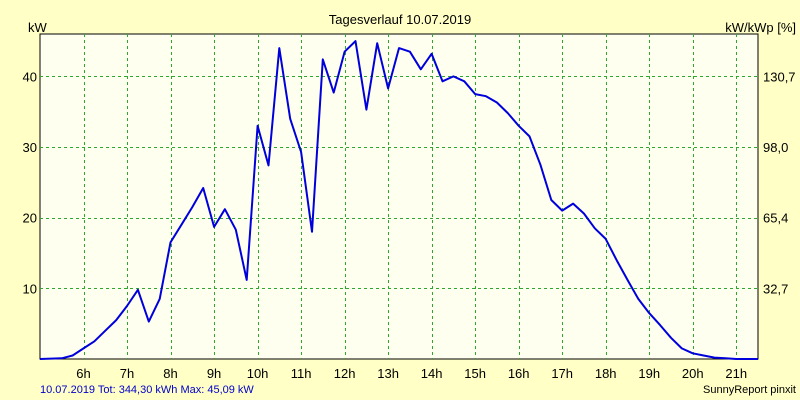 This screenshot has width=800, height=400. I want to click on x-tick-label: 17h, so click(562, 373).